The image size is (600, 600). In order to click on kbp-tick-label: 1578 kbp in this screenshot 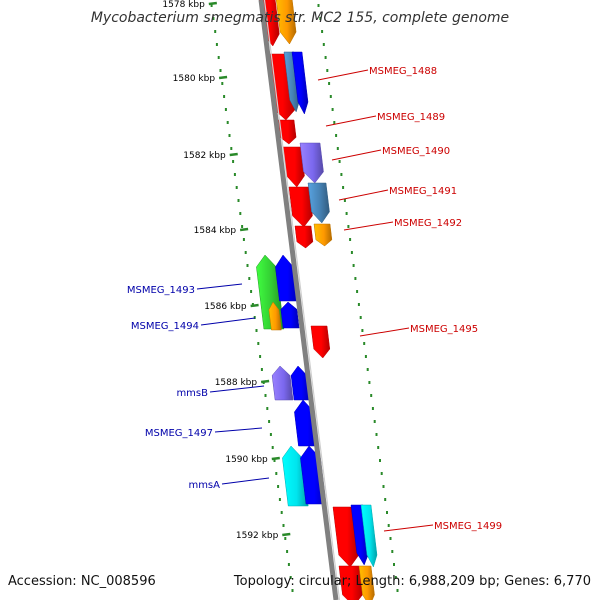, I will do `click(183, 5)`.